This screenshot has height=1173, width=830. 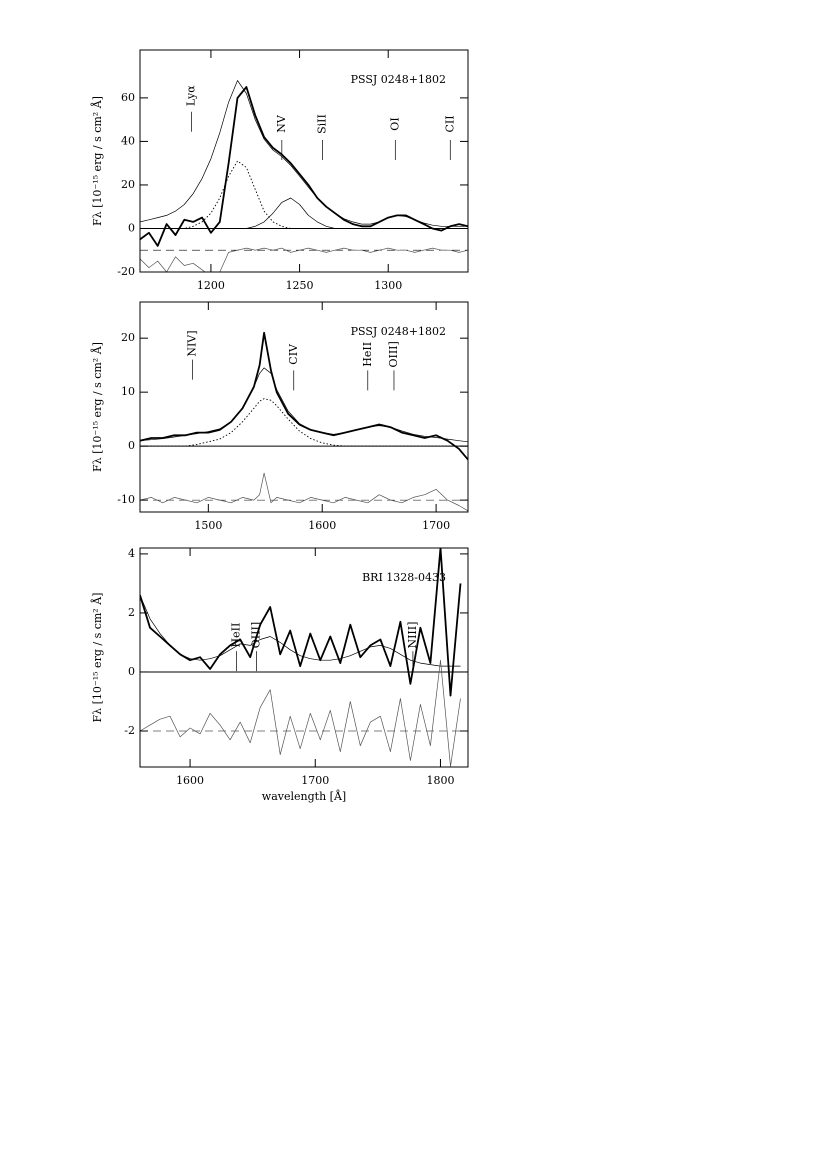 I want to click on y-tick-label: 2, so click(x=131, y=612).